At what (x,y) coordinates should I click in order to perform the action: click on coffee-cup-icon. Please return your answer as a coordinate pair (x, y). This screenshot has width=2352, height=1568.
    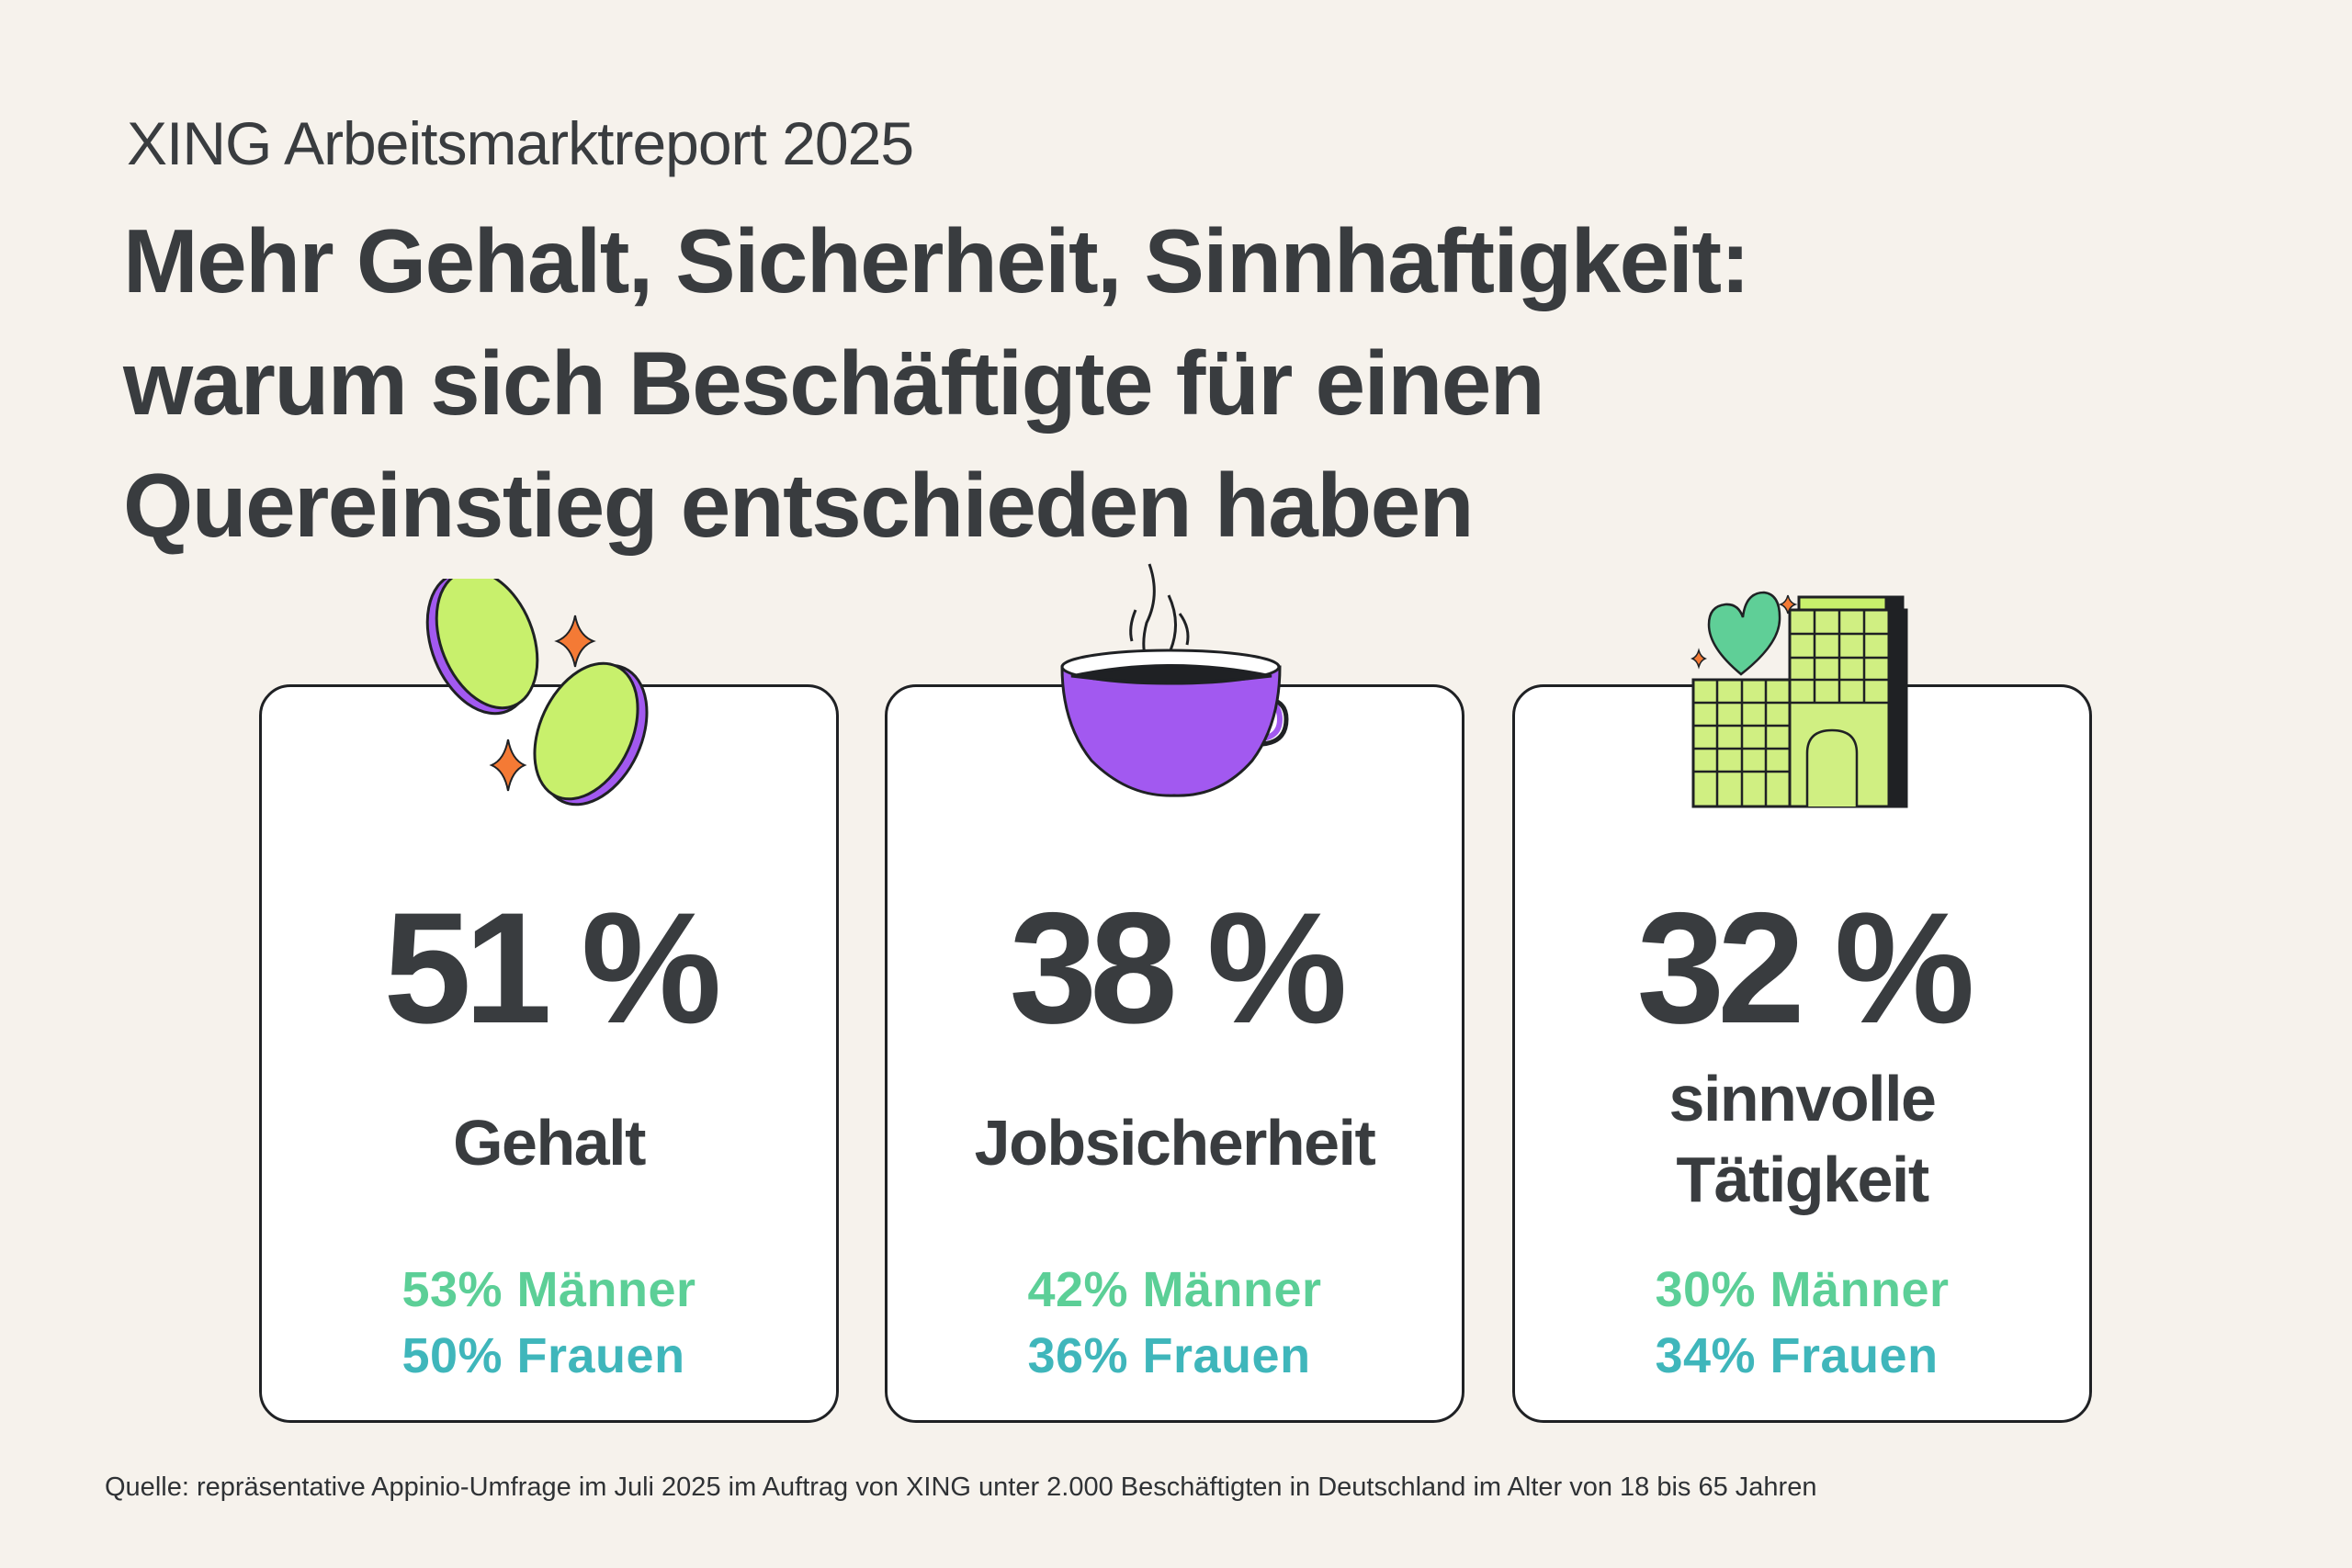
    Looking at the image, I should click on (1174, 680).